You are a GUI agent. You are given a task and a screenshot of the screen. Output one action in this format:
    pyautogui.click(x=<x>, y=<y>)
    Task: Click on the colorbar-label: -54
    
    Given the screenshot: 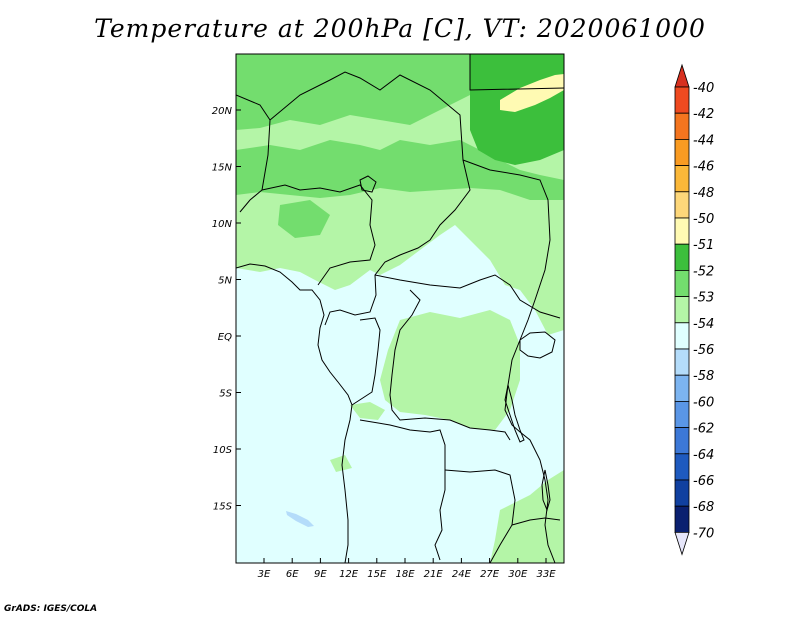 What is the action you would take?
    pyautogui.click(x=703, y=324)
    